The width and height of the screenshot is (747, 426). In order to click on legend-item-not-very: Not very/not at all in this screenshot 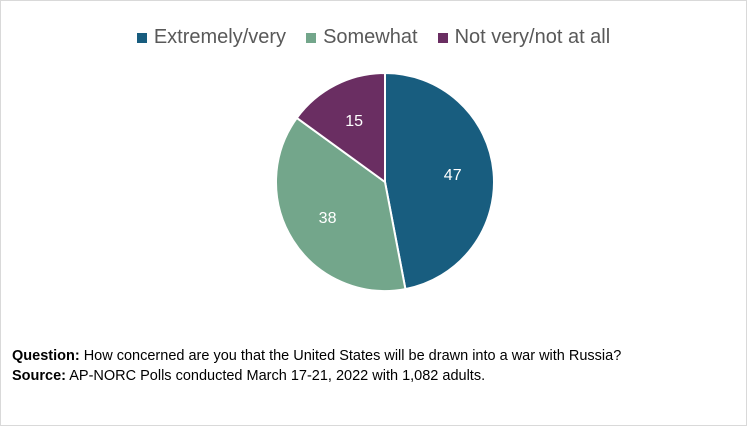, I will do `click(524, 37)`.